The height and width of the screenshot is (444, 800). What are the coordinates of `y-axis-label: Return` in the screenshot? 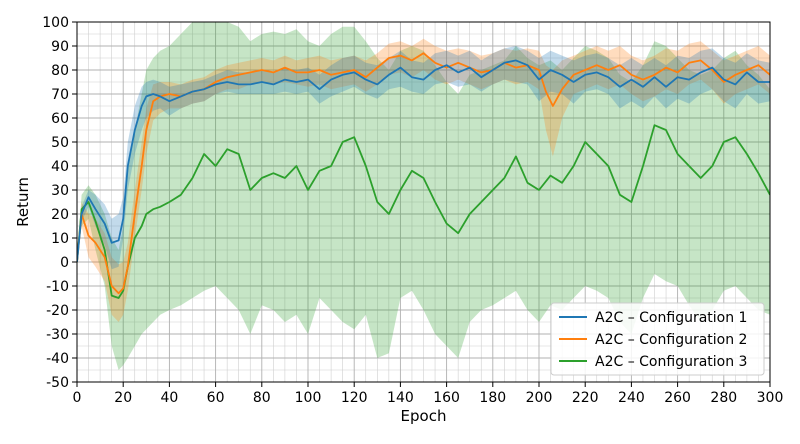 It's located at (23, 202).